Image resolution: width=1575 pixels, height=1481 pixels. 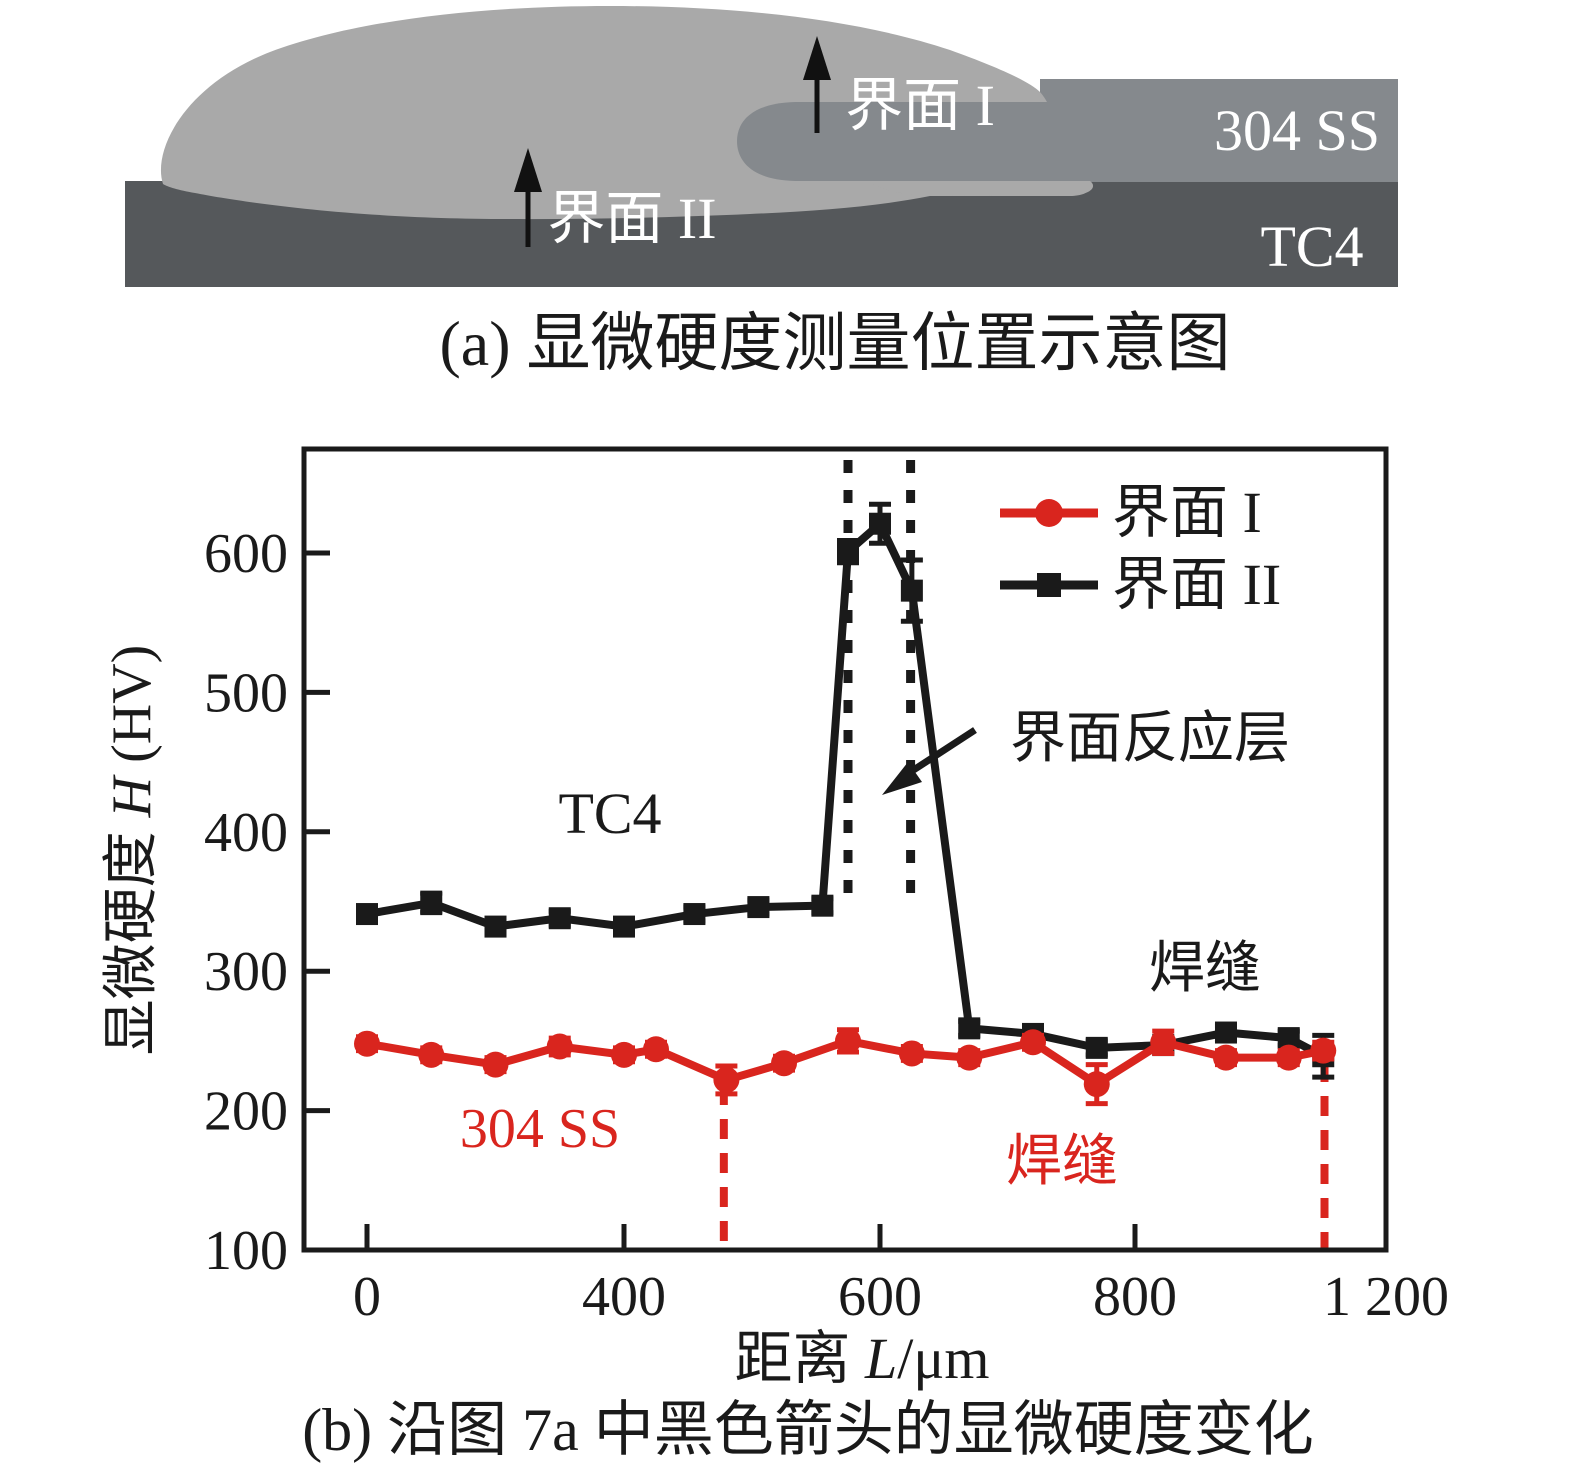 What do you see at coordinates (1062, 1162) in the screenshot?
I see `plot-label-weld-red: 焊缝` at bounding box center [1062, 1162].